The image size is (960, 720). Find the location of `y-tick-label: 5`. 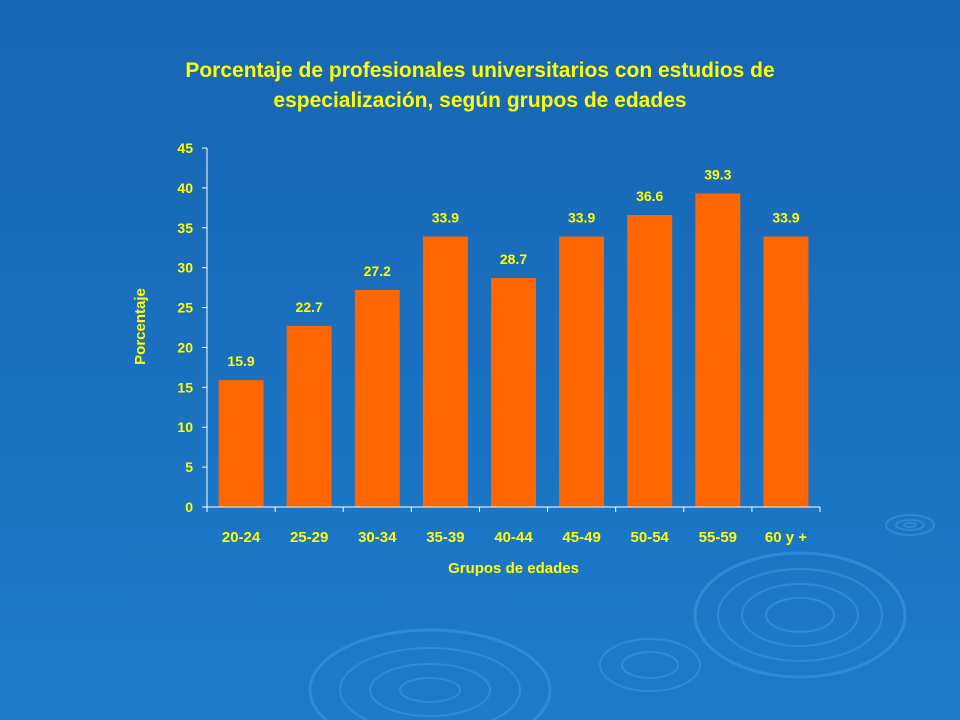

y-tick-label: 5 is located at coordinates (189, 467).